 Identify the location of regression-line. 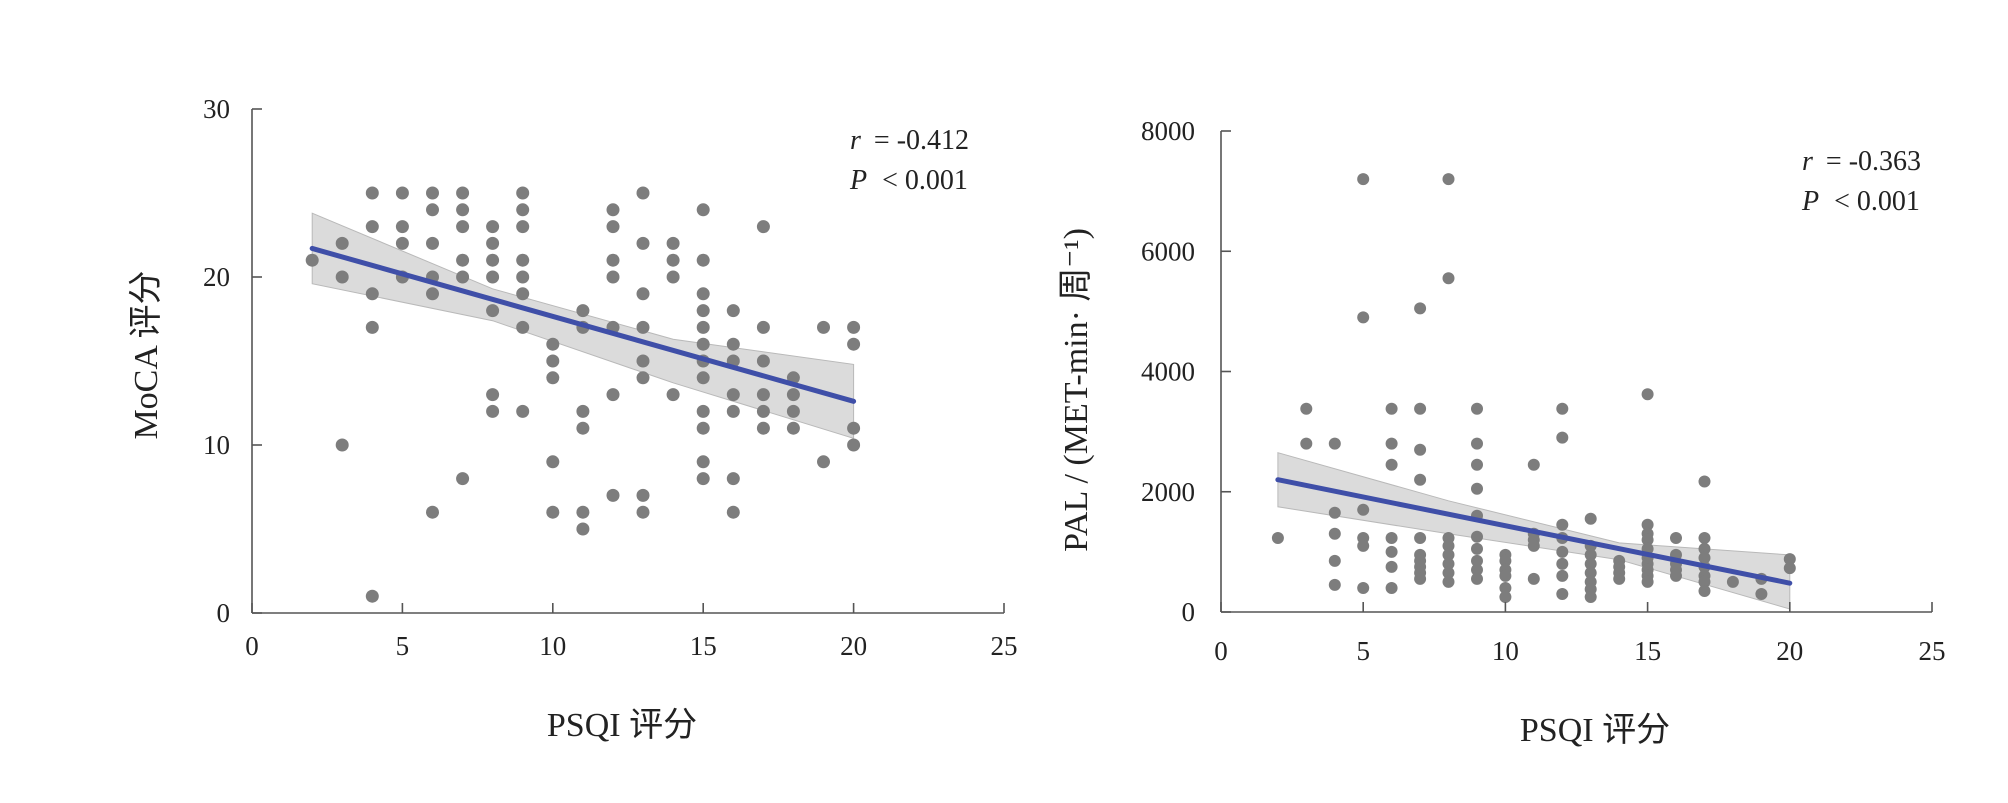
(1534, 531).